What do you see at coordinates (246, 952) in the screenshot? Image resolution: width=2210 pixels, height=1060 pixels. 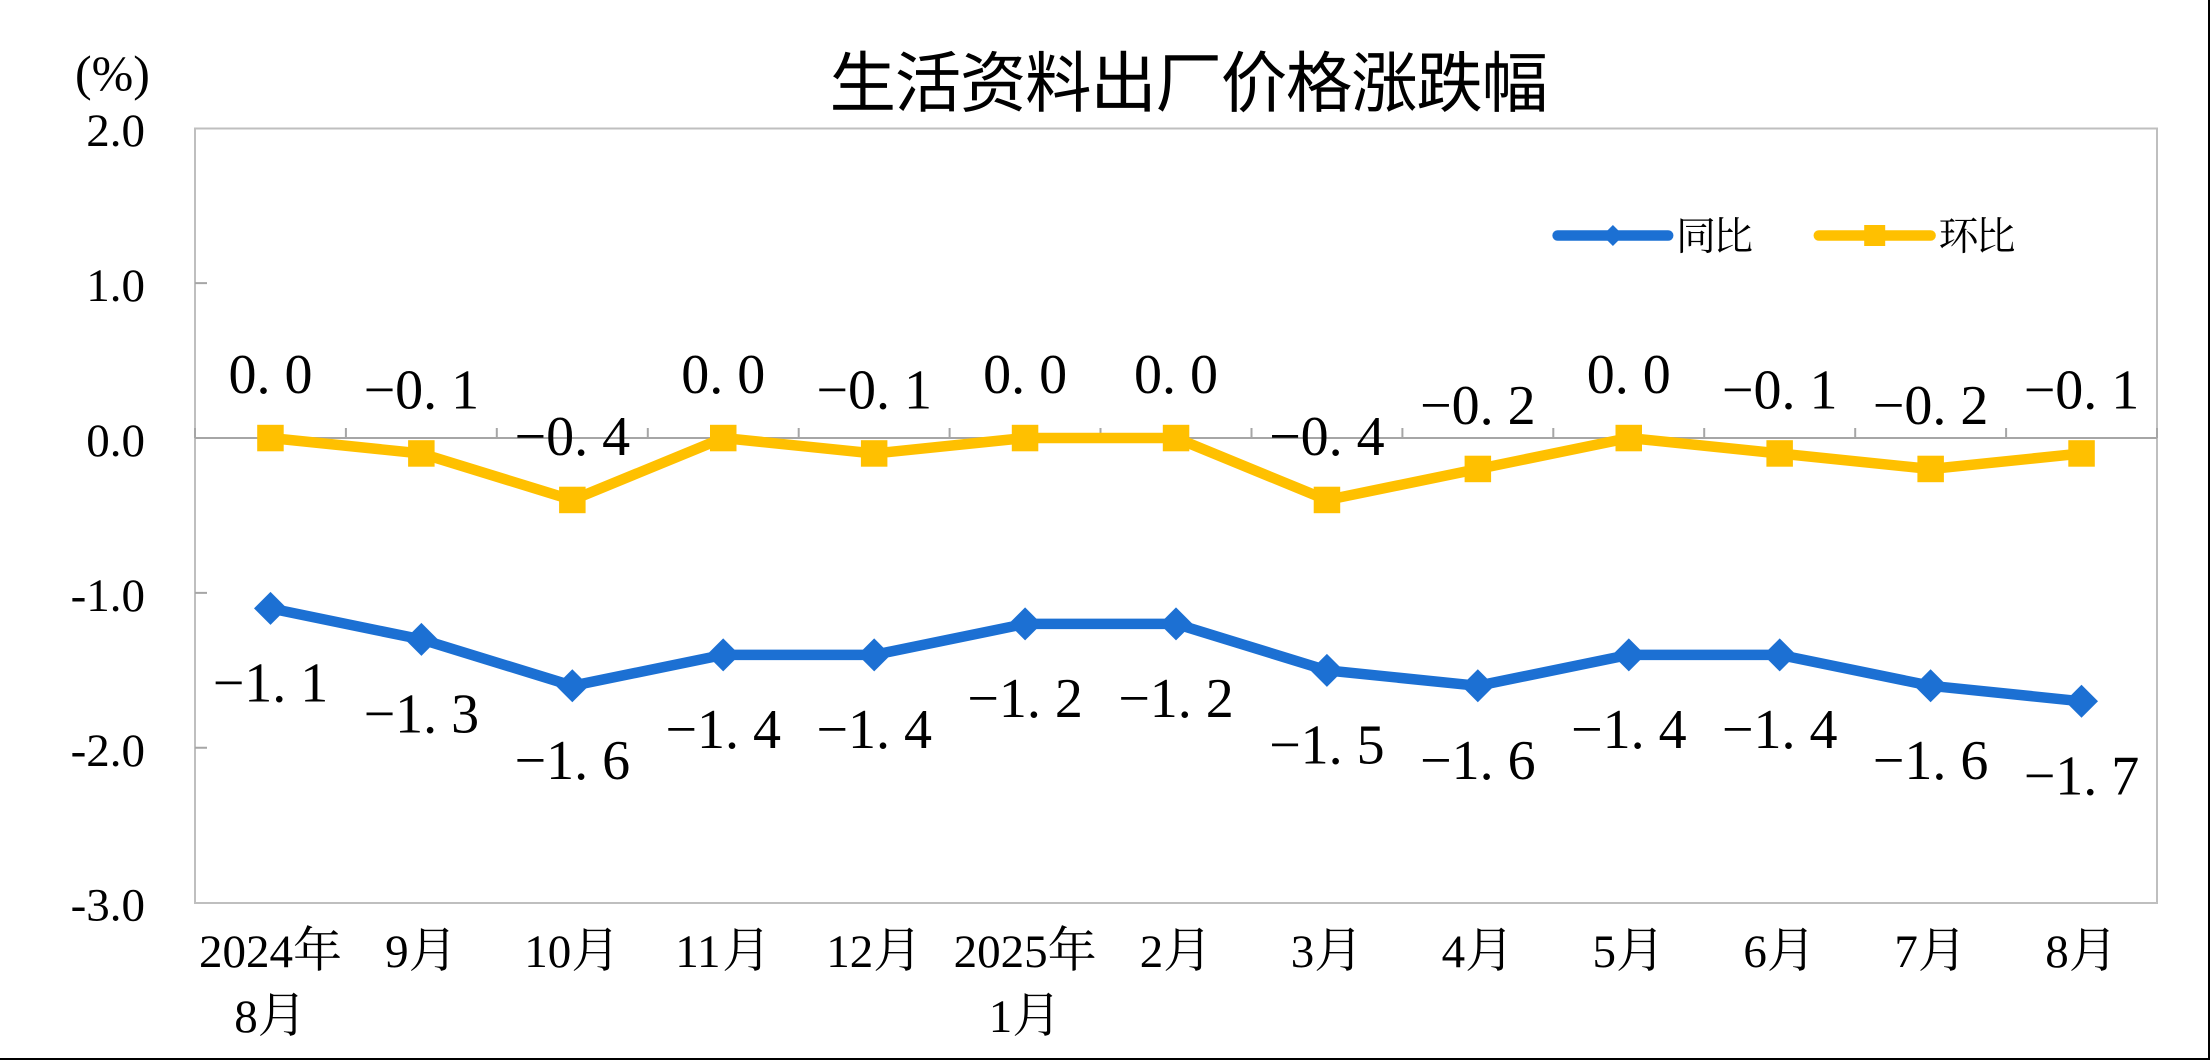 I see `svg-text: 2024` at bounding box center [246, 952].